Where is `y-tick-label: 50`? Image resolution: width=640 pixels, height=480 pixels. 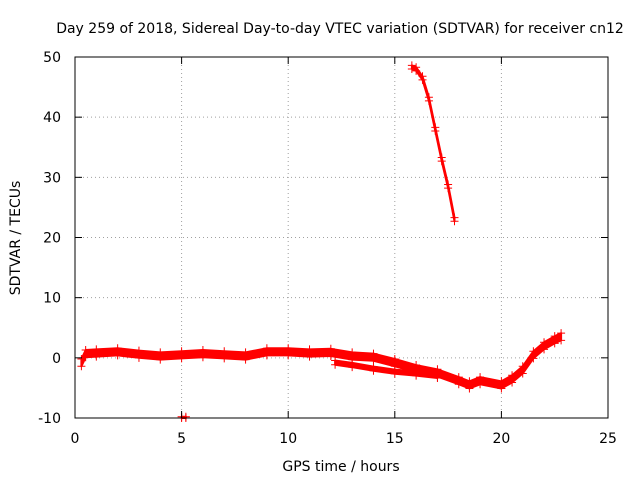
y-tick-label: 50 is located at coordinates (52, 58).